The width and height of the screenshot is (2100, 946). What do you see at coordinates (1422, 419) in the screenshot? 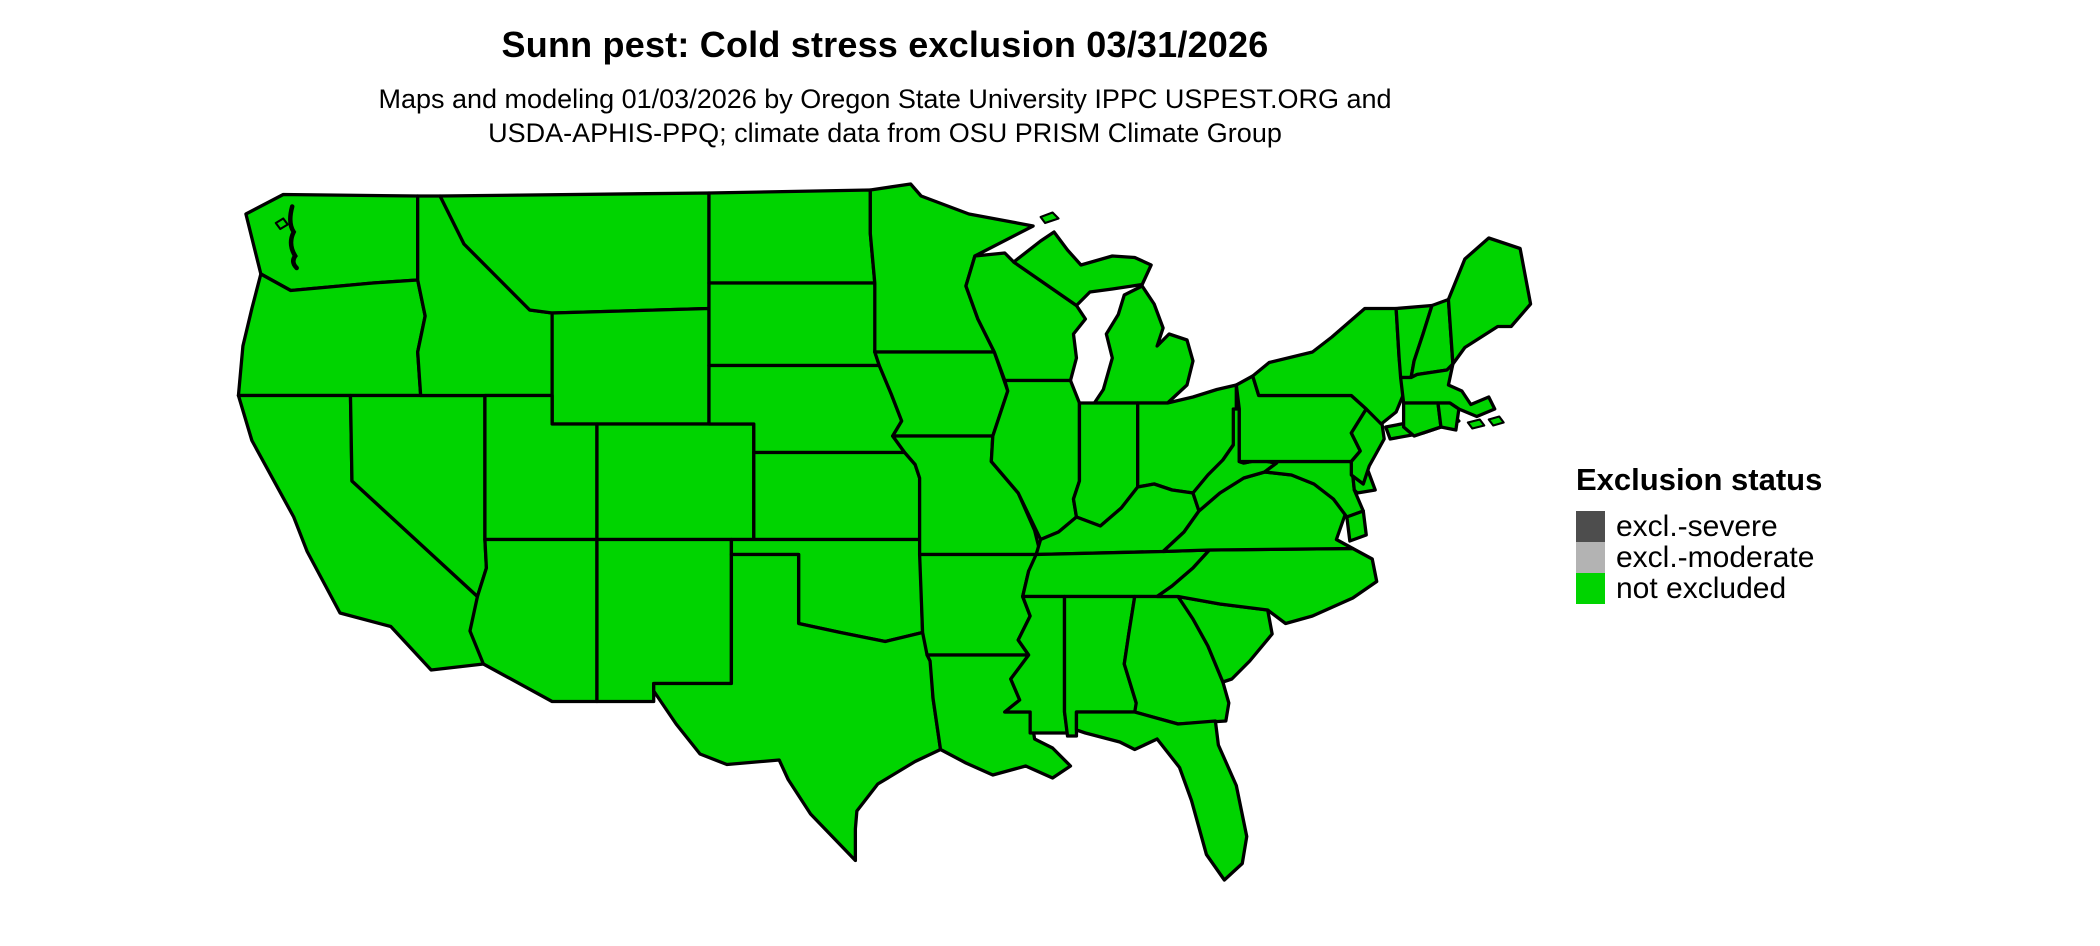
I see `state-connecticut` at bounding box center [1422, 419].